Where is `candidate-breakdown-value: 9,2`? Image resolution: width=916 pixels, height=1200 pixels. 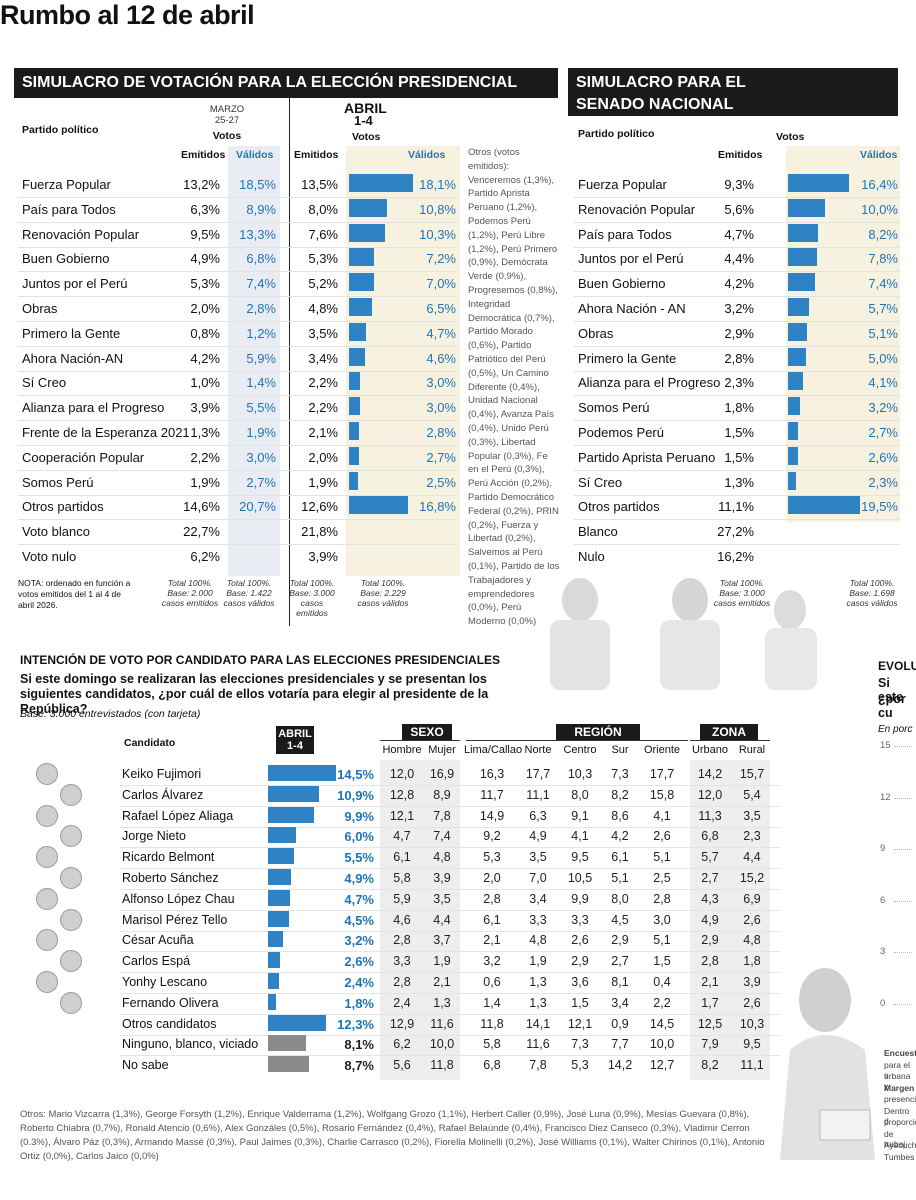 candidate-breakdown-value: 9,2 is located at coordinates (492, 836).